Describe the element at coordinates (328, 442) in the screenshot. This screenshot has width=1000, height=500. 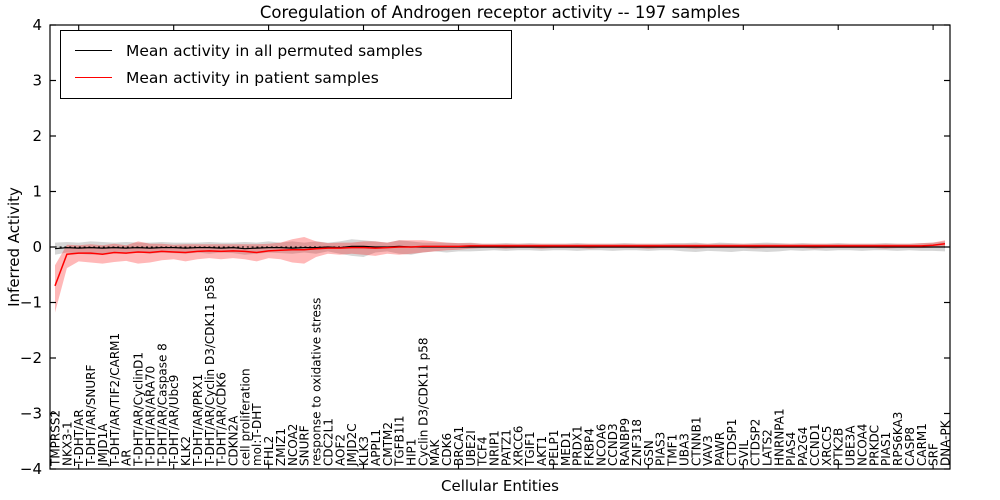
I see `x-category-label: CDC2L1` at that location.